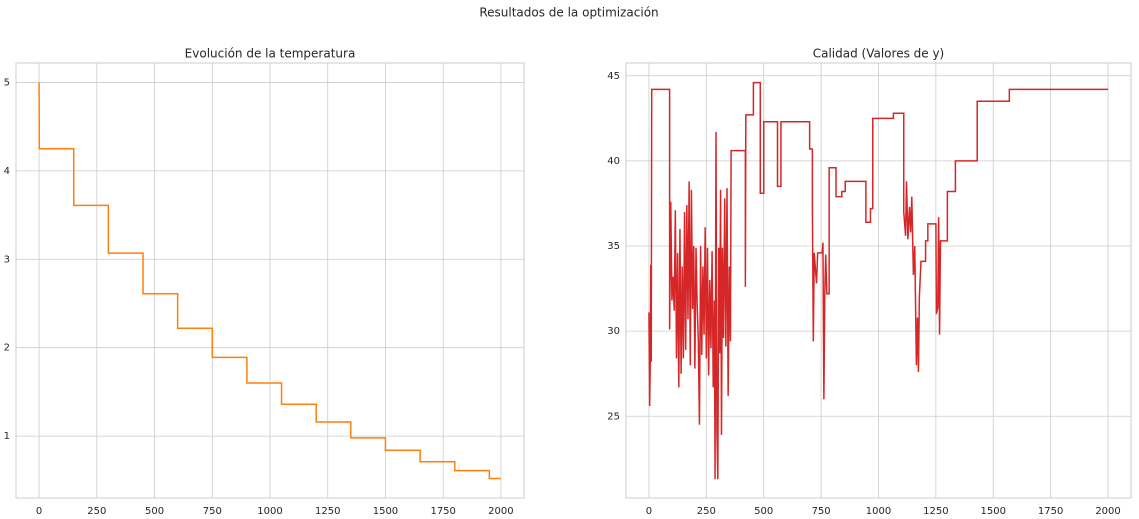  What do you see at coordinates (7, 259) in the screenshot?
I see `y-tick-label: 3` at bounding box center [7, 259].